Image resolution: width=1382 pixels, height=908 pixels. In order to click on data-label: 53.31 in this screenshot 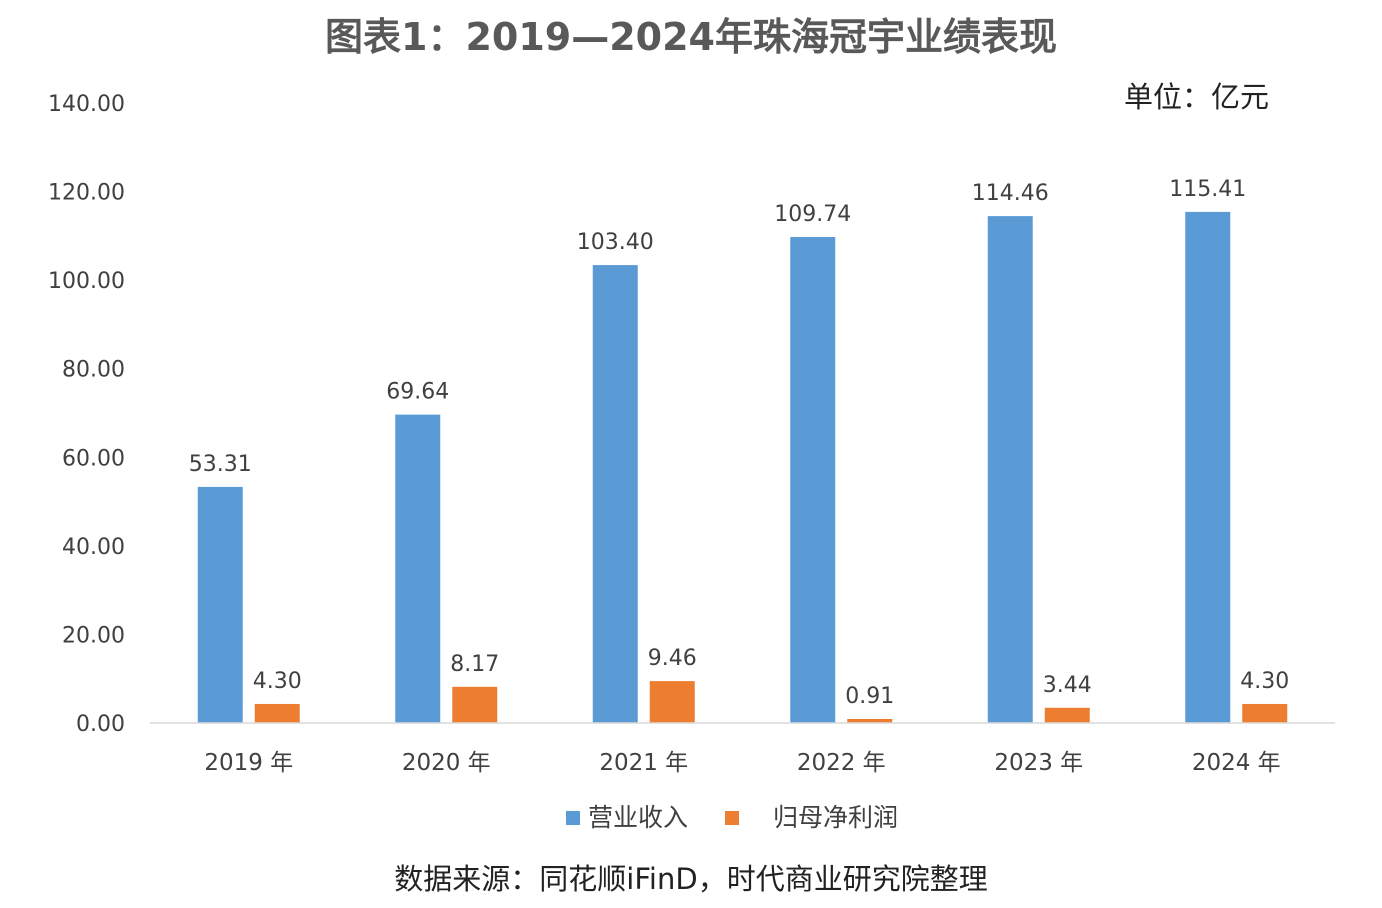, I will do `click(220, 464)`.